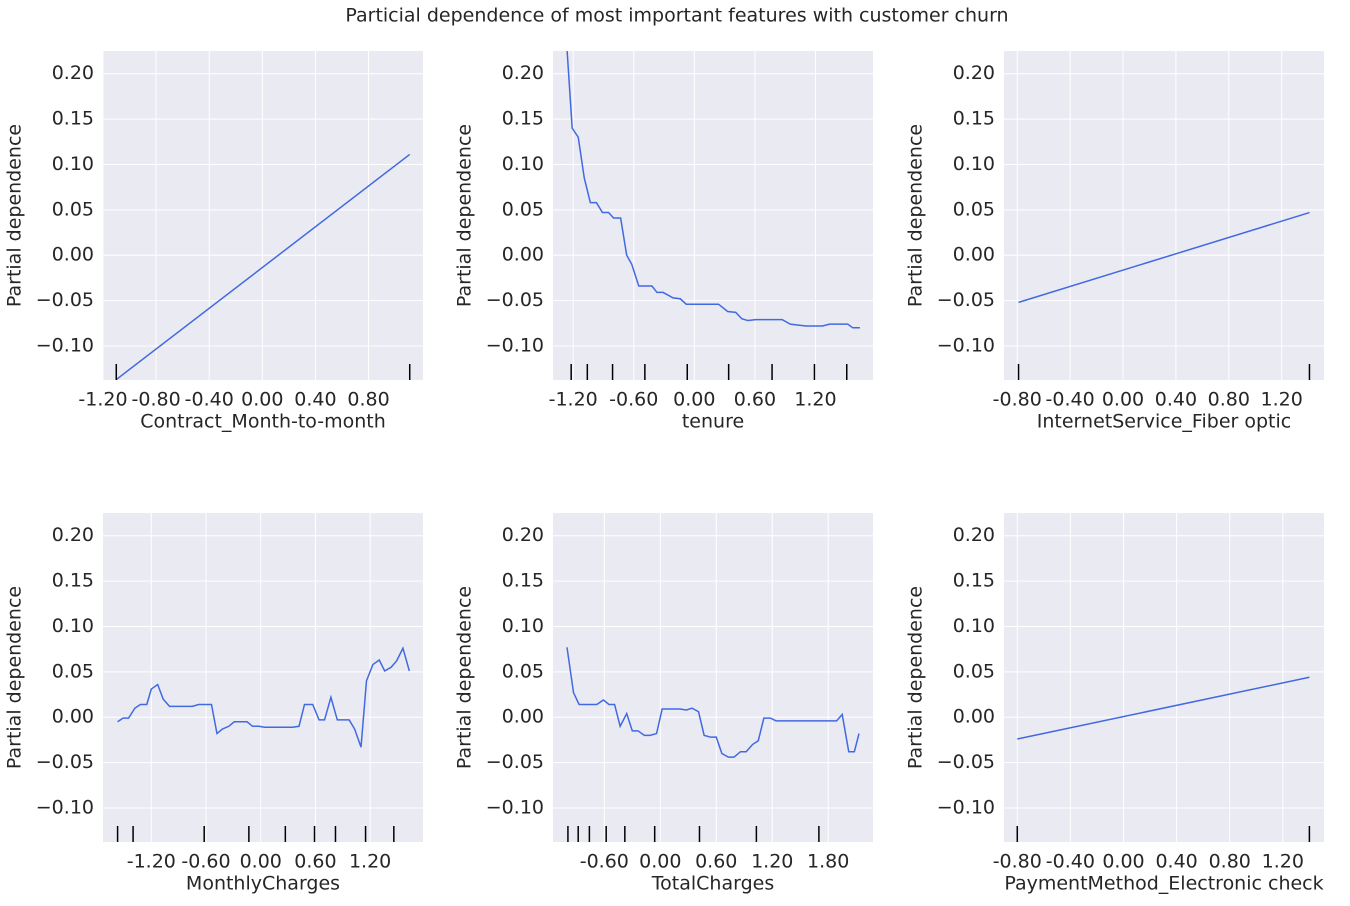 Image resolution: width=1350 pixels, height=906 pixels. What do you see at coordinates (263, 884) in the screenshot?
I see `x-axis-label: MonthlyCharges` at bounding box center [263, 884].